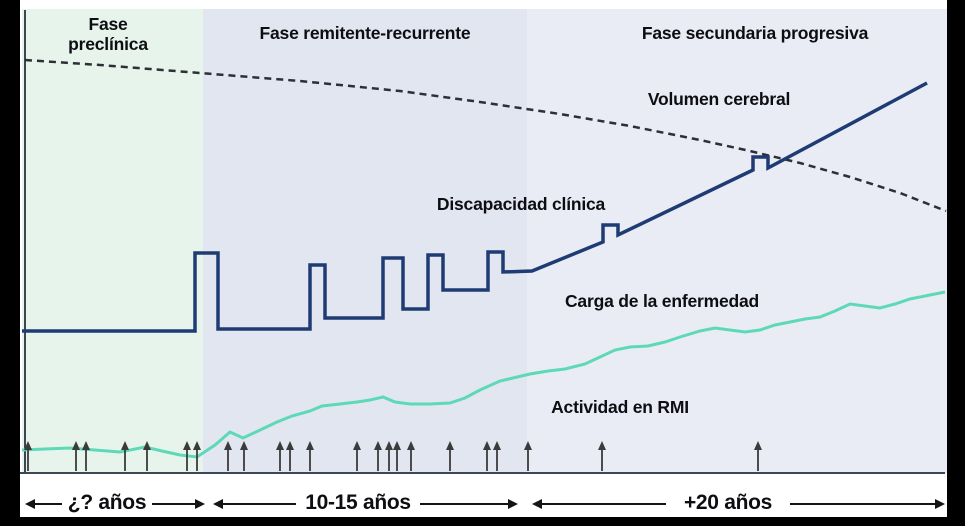 The width and height of the screenshot is (965, 526). What do you see at coordinates (662, 300) in the screenshot?
I see `series-label-disease-burden: Carga de la enfermedad` at bounding box center [662, 300].